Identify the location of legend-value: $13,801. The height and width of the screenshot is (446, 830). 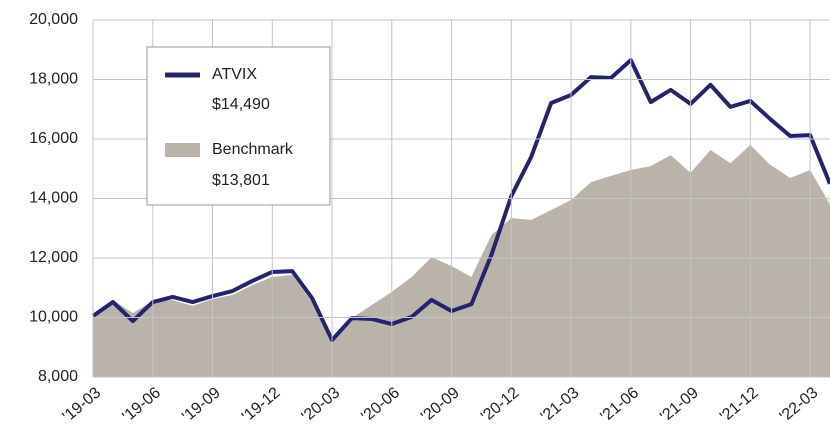
(241, 180).